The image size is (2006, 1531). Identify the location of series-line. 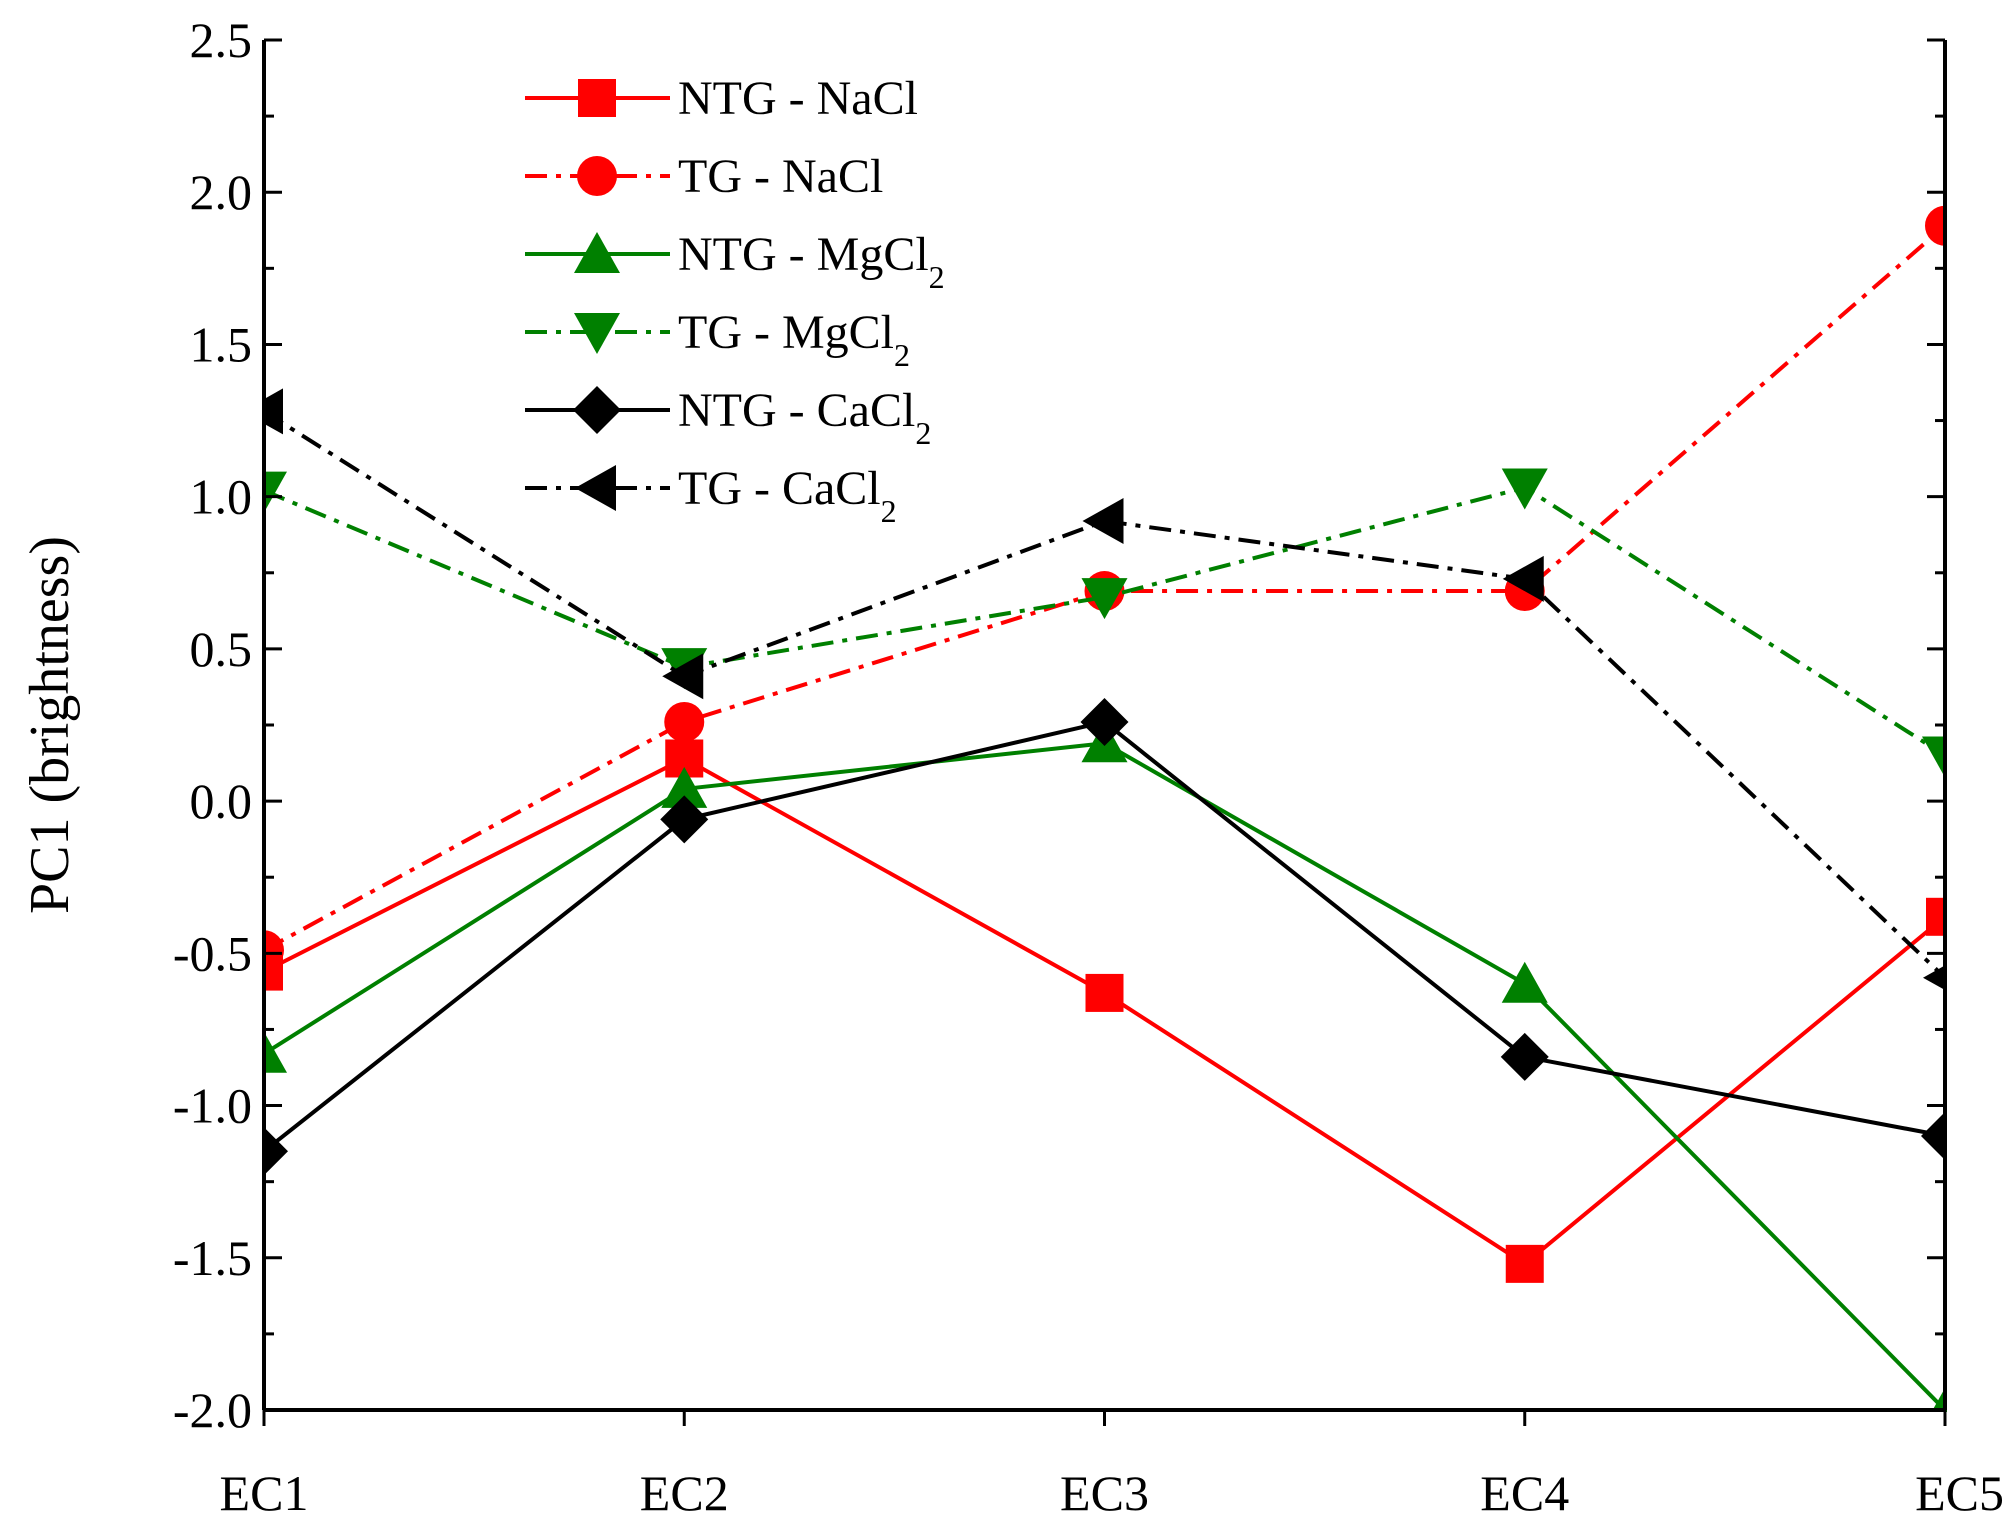
(1105, 621).